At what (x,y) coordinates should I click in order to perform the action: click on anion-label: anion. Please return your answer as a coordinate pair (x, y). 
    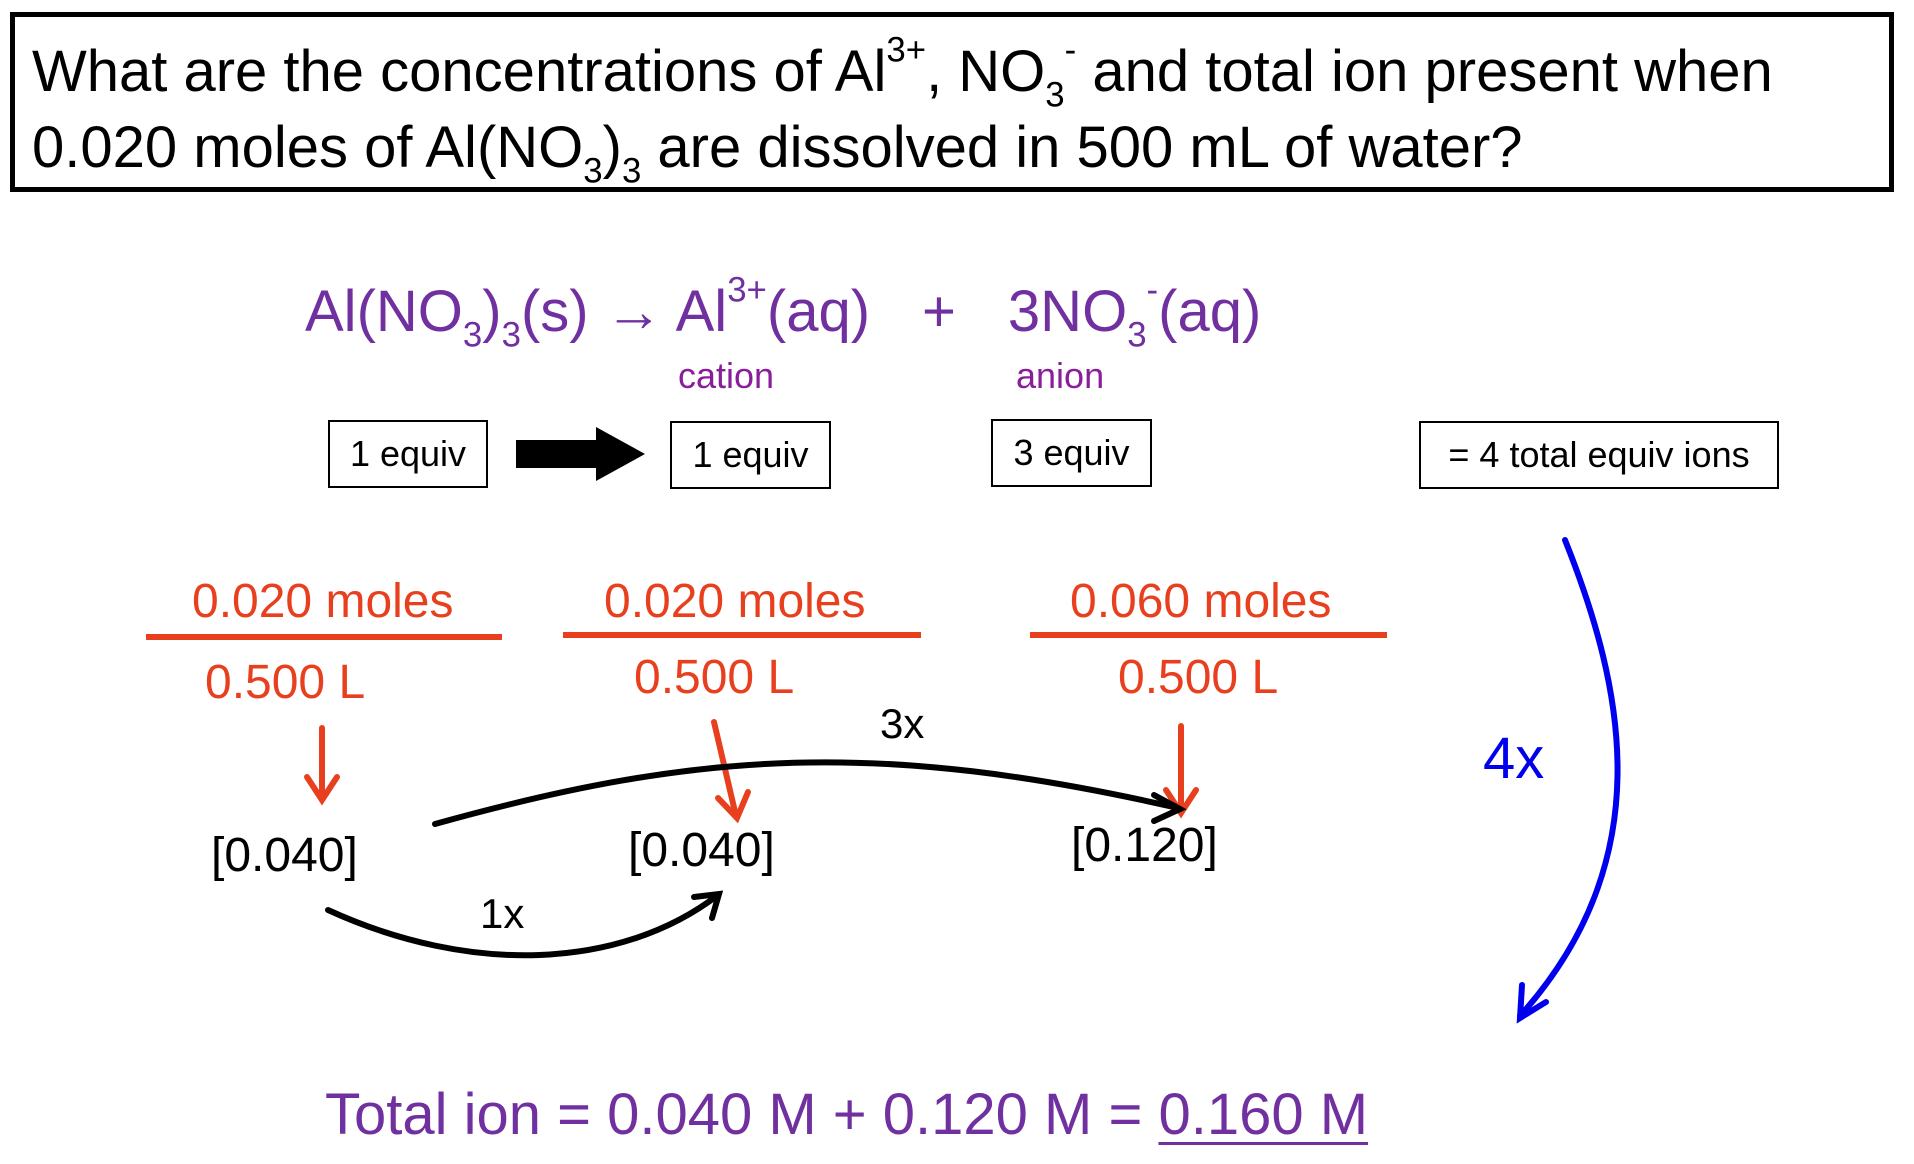
    Looking at the image, I should click on (1060, 375).